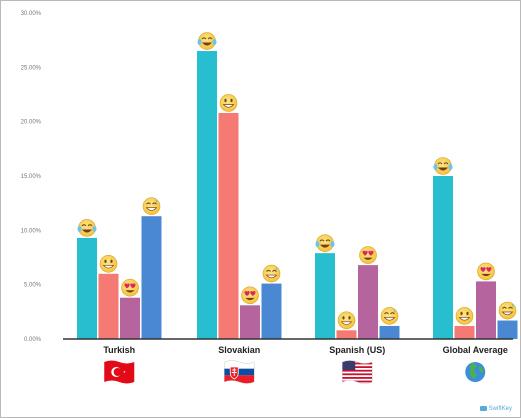 This screenshot has width=521, height=418. Describe the element at coordinates (119, 372) in the screenshot. I see `flag-turkey-icon` at that location.